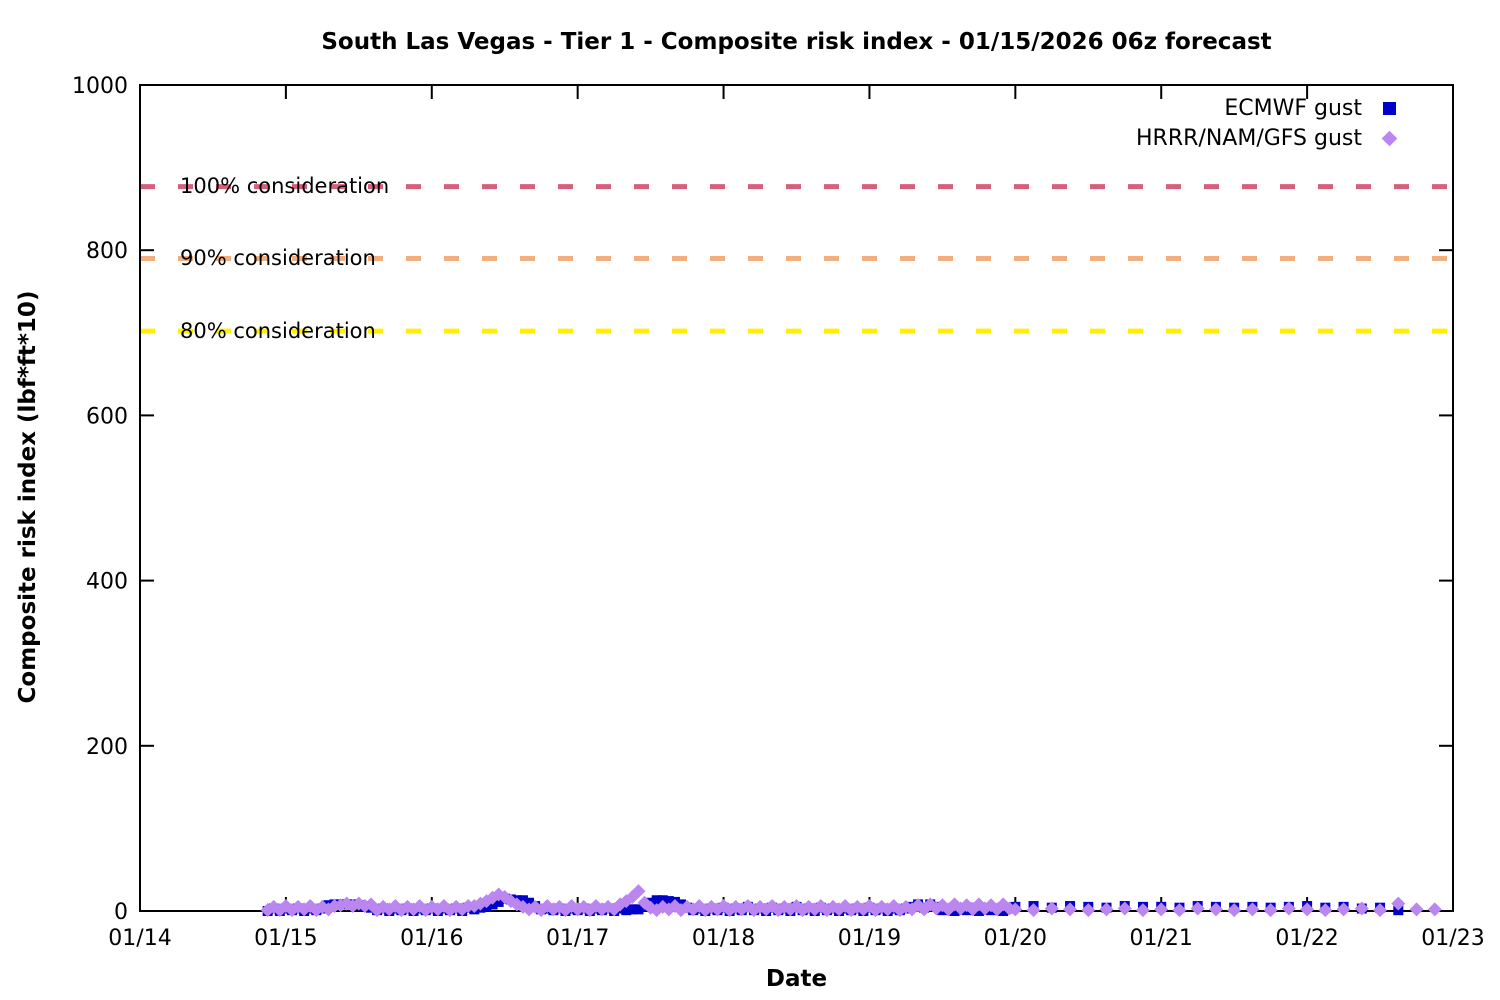 This screenshot has width=1500, height=1000. I want to click on threshold-label-100: 100% consideration, so click(285, 186).